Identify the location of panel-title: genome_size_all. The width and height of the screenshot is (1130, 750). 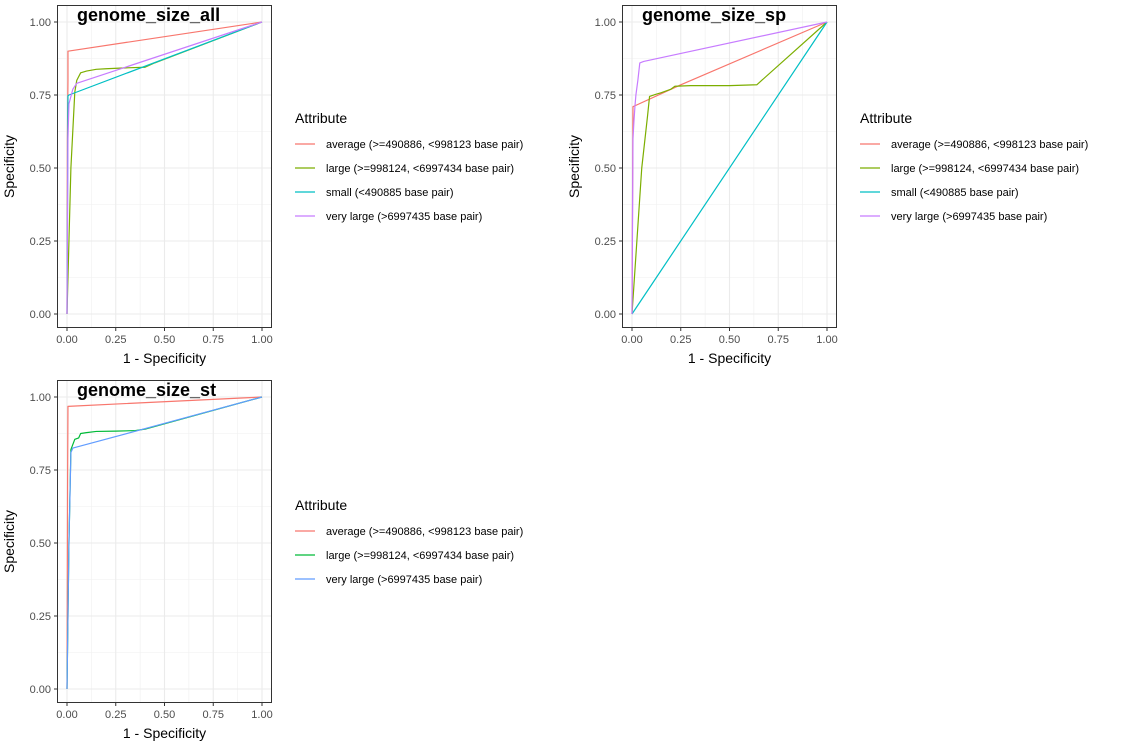
(148, 15).